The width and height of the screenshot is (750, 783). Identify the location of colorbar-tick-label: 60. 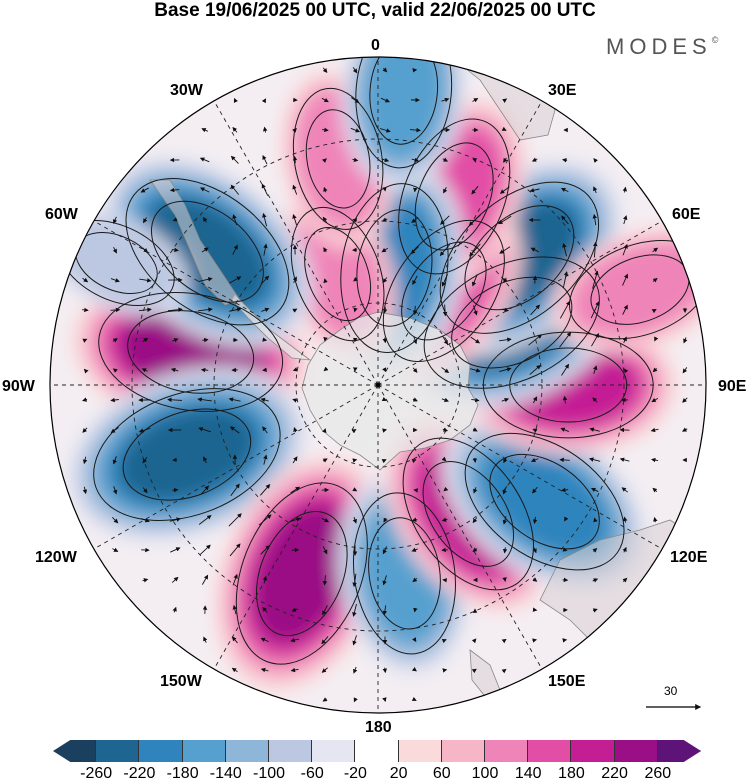
(441, 773).